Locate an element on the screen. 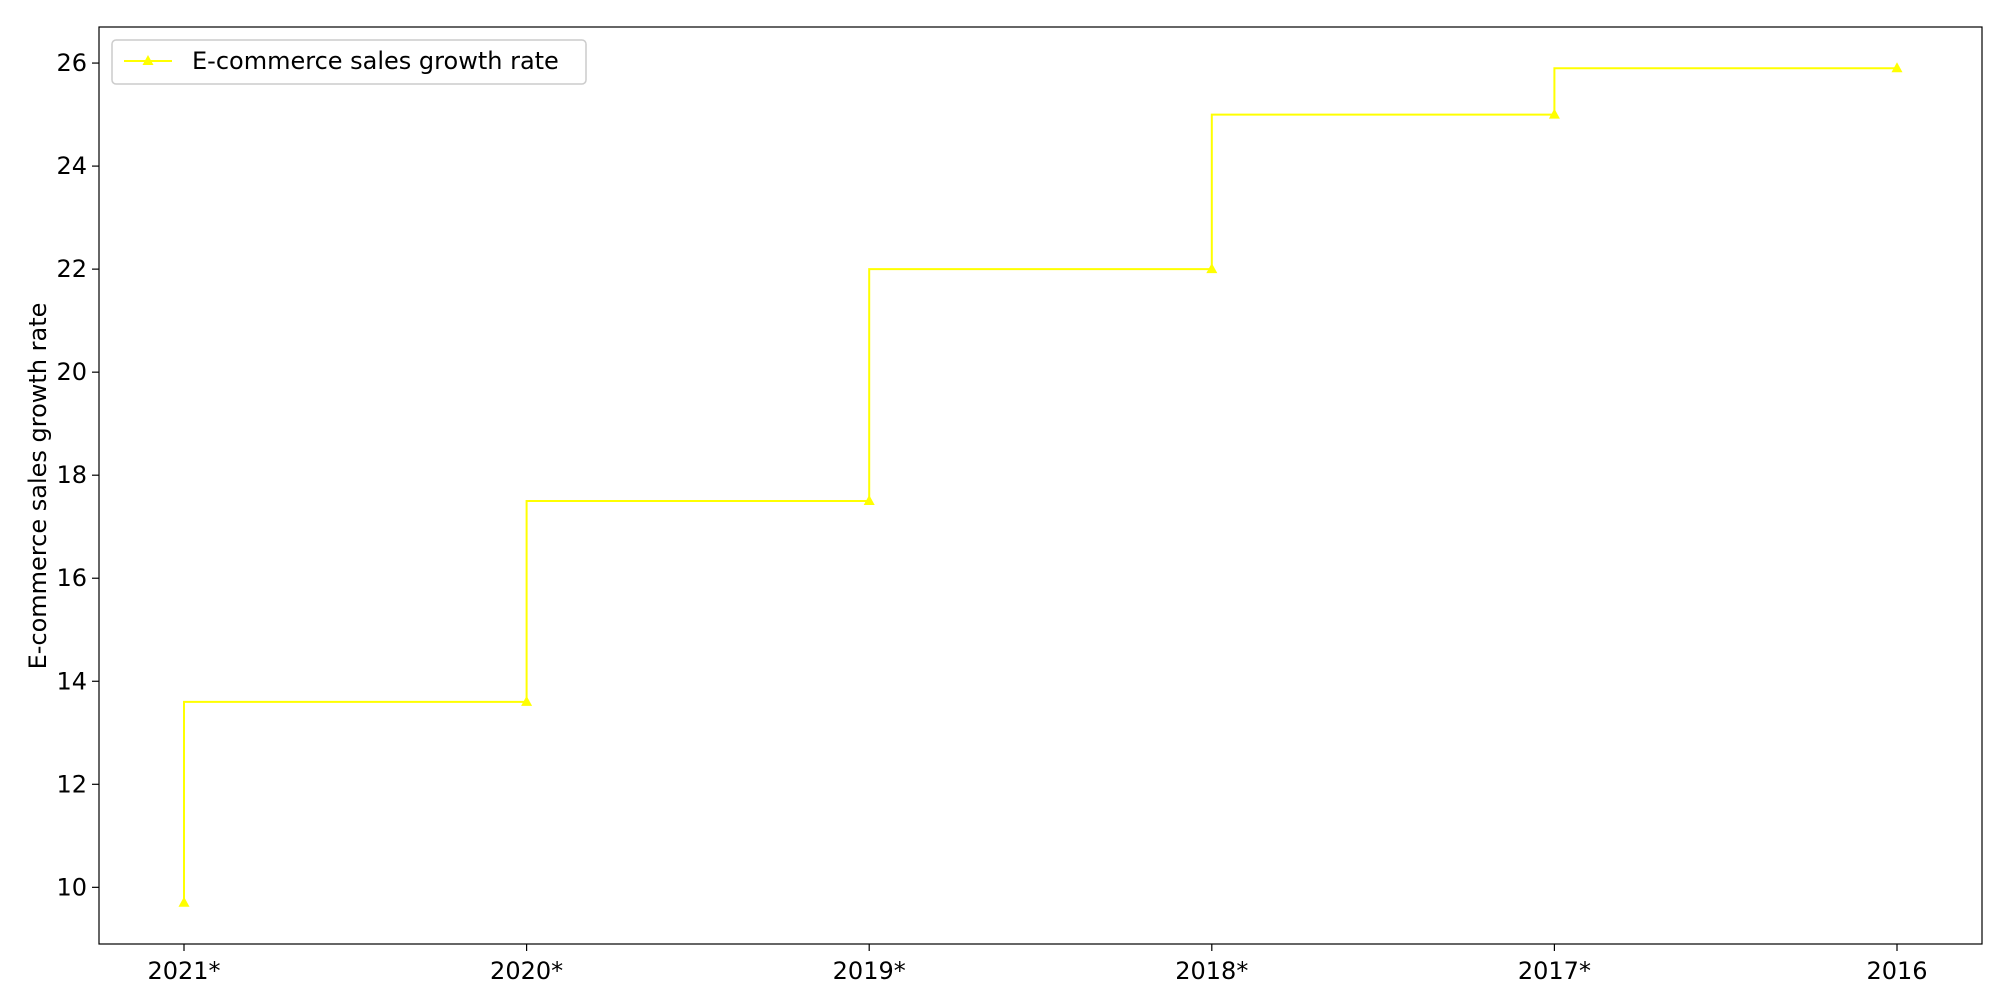 Image resolution: width=2000 pixels, height=1000 pixels. y-tick-label: 18 is located at coordinates (71, 475).